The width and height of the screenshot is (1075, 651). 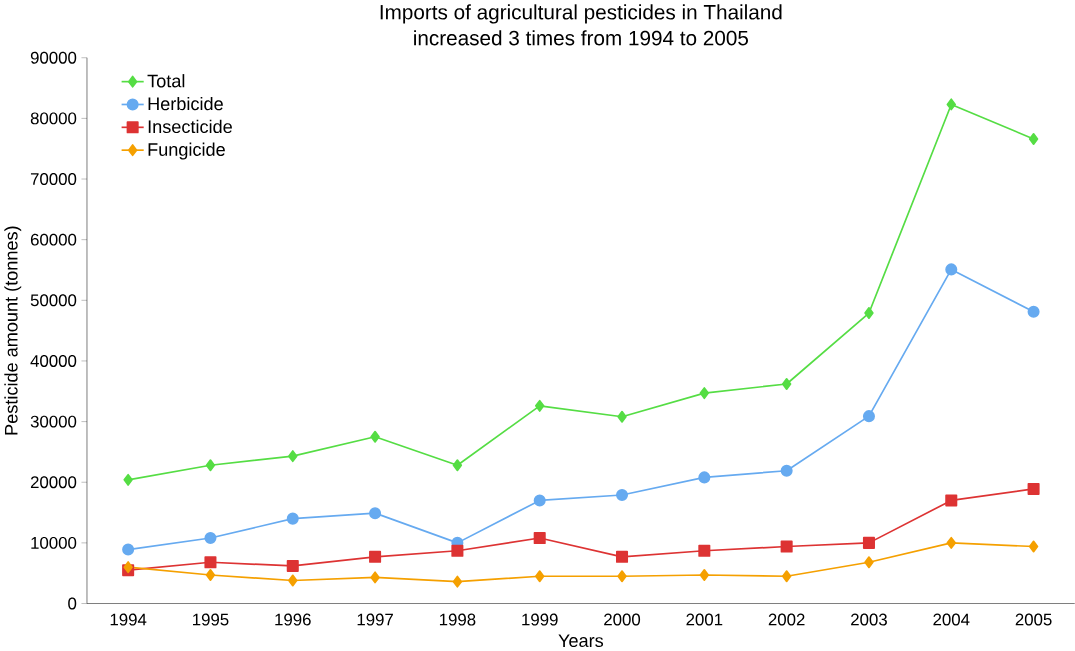 I want to click on y-axis-title: Pesticide amount (tonnes), so click(x=13, y=330).